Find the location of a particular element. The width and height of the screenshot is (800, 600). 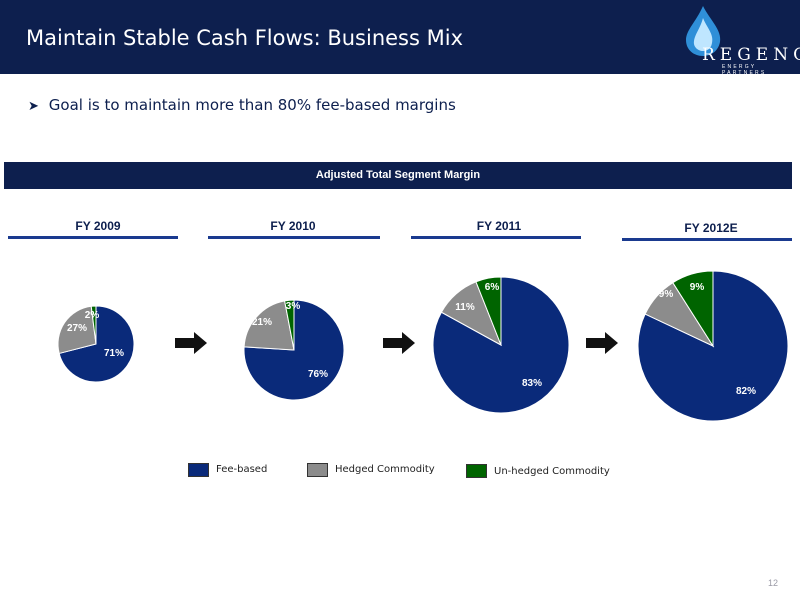

pie-fy2009: 71% 27% 2% is located at coordinates (96, 344).